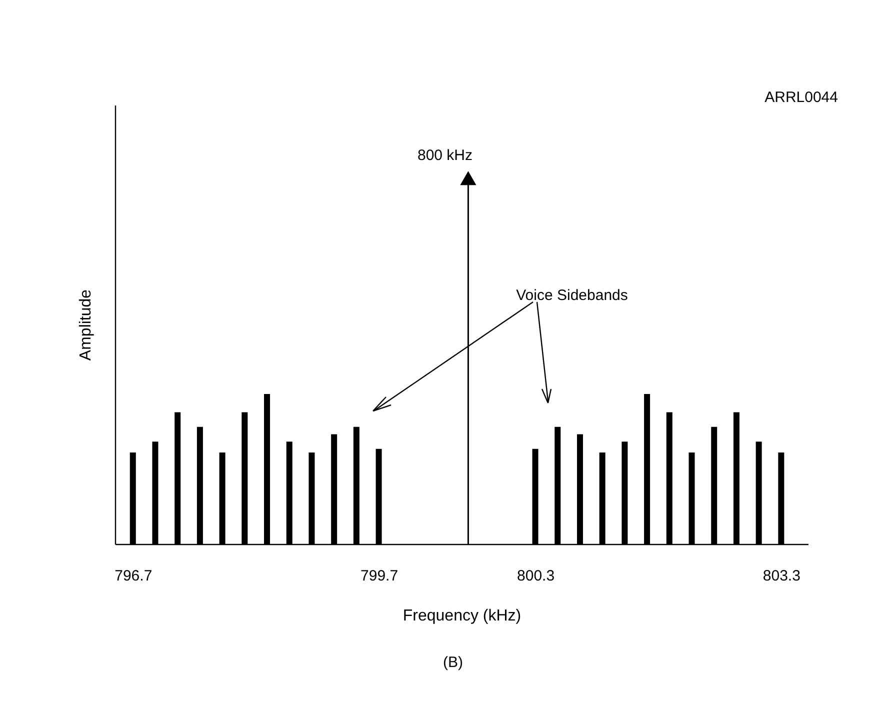 The width and height of the screenshot is (884, 727). I want to click on annotation: Voice Sidebands, so click(572, 295).